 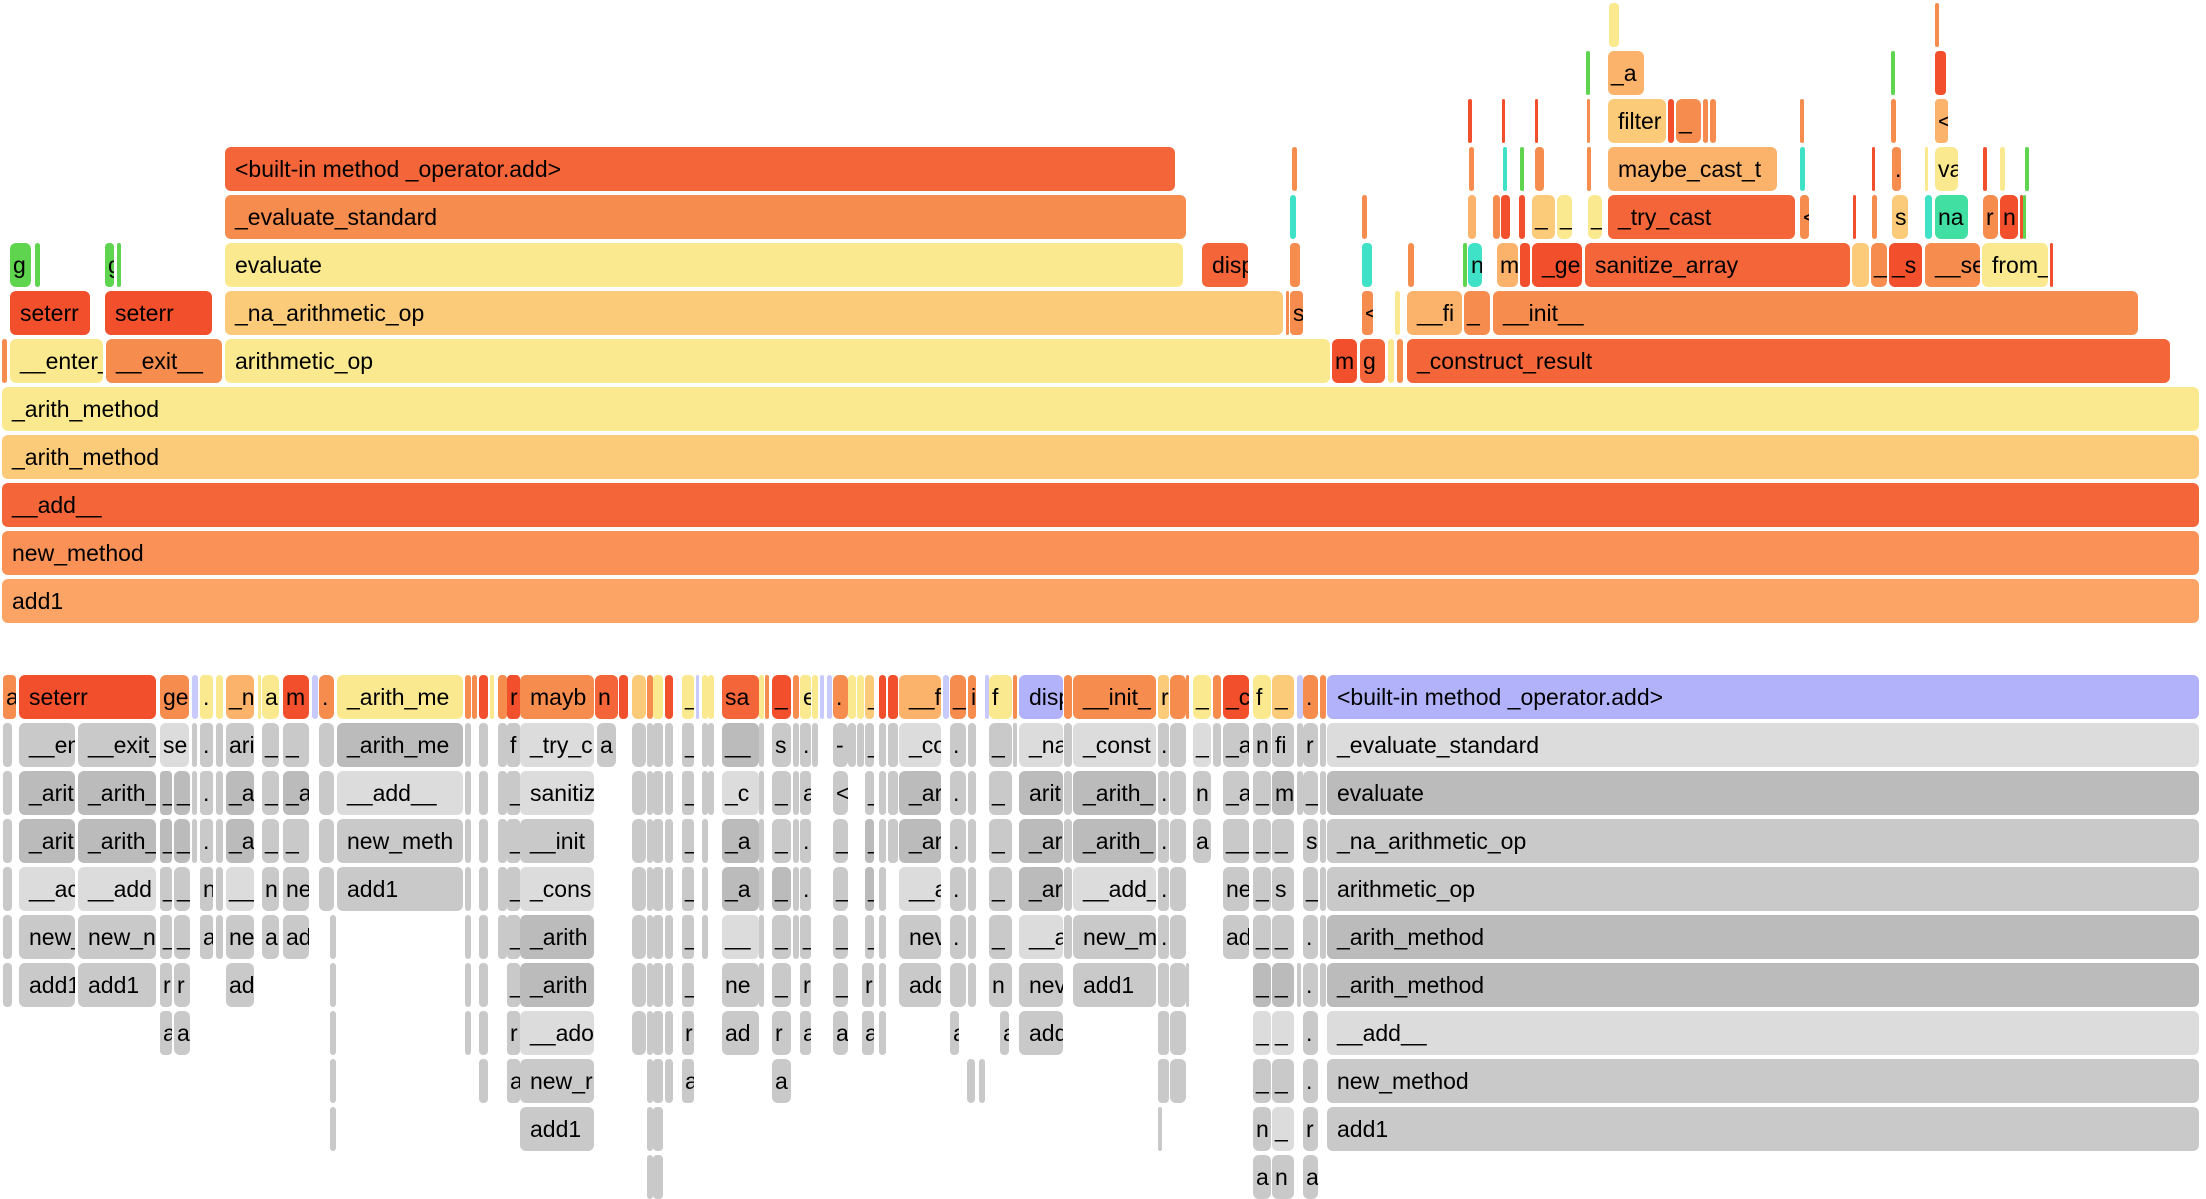 I want to click on frame-evaluate: evaluate, so click(x=704, y=265).